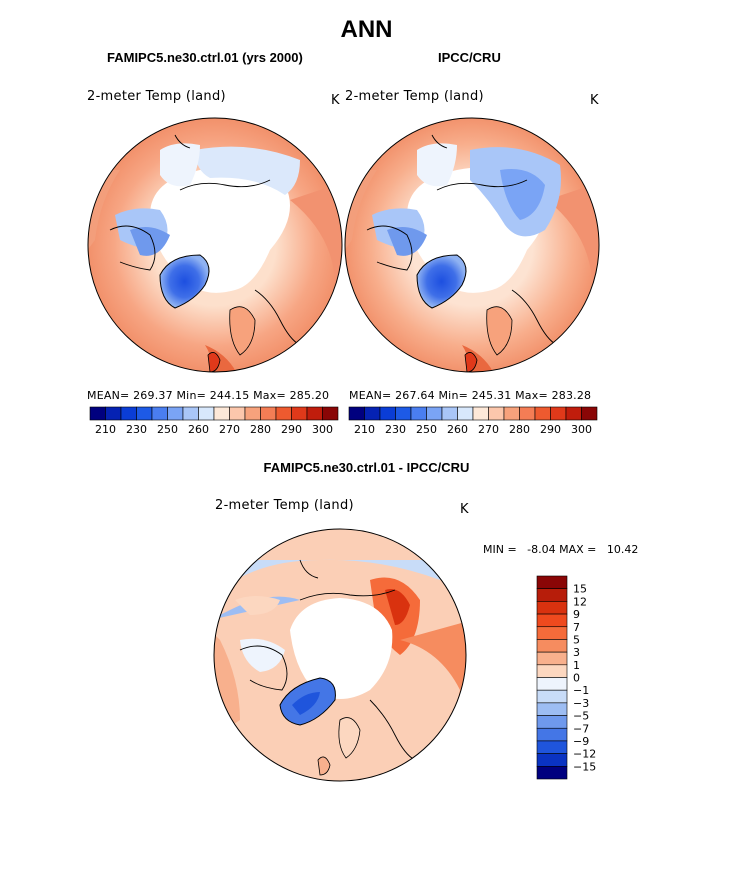  What do you see at coordinates (550, 429) in the screenshot?
I see `colorbar-obs-tick-label: 290` at bounding box center [550, 429].